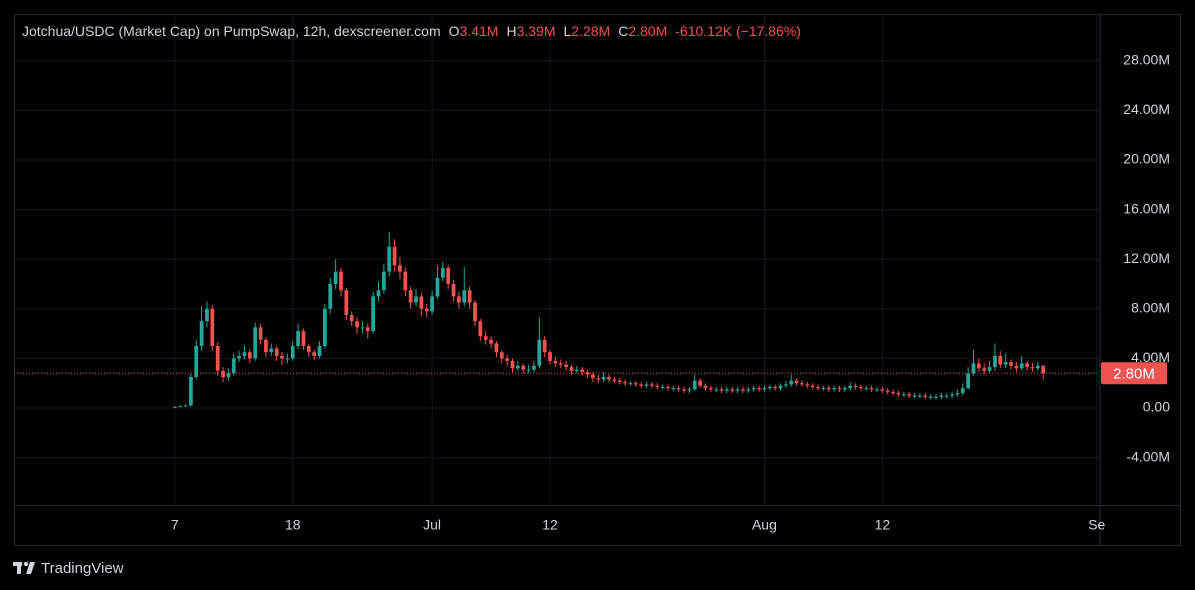 The image size is (1195, 590). What do you see at coordinates (1134, 373) in the screenshot?
I see `last-price-label: 2.80M` at bounding box center [1134, 373].